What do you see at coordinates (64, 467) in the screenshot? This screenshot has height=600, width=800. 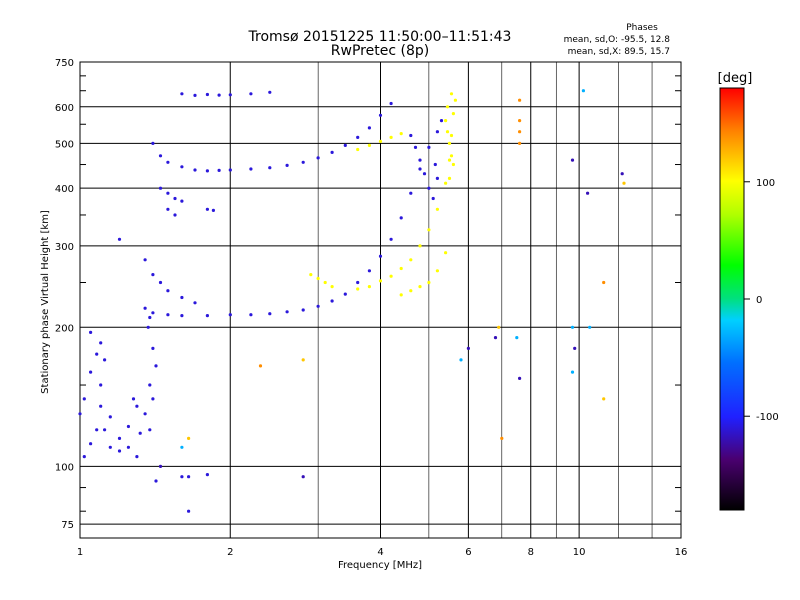 I see `y-tick-label: 100` at bounding box center [64, 467].